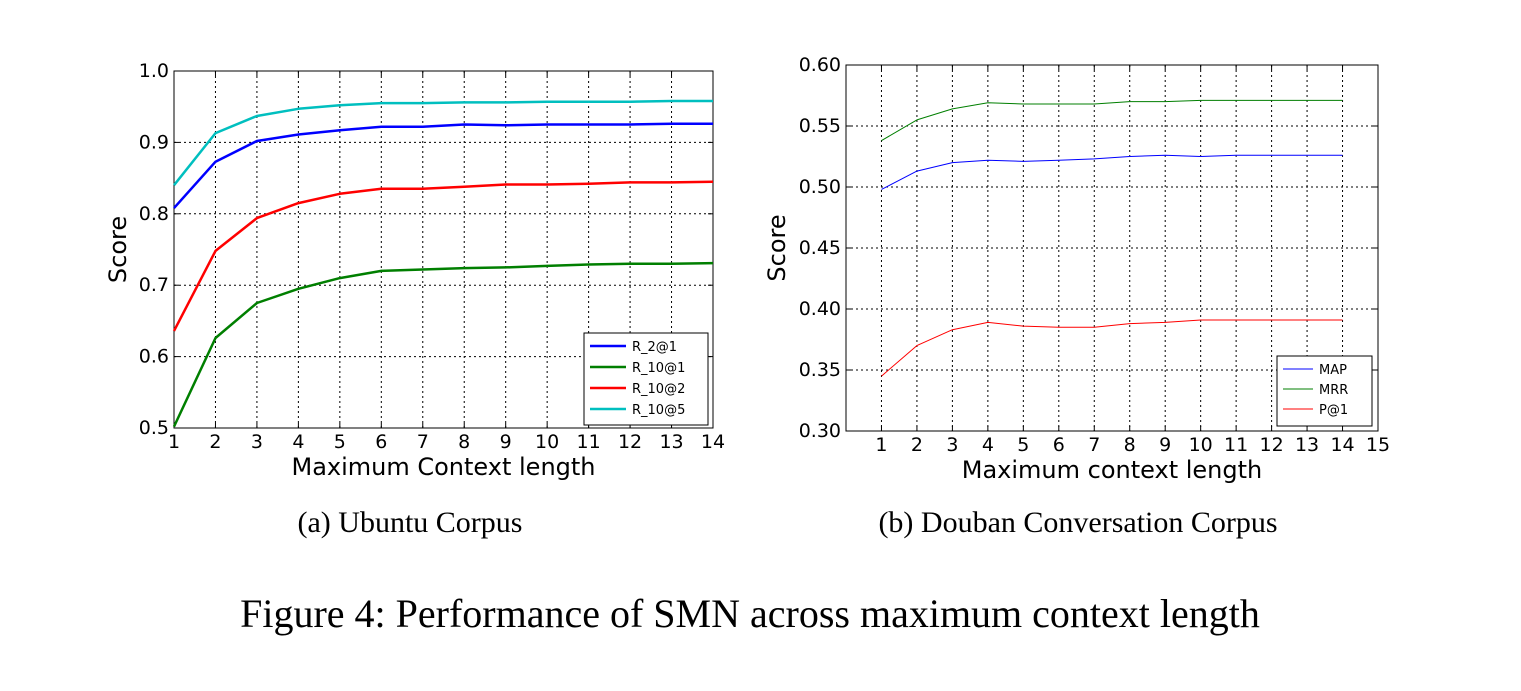  Describe the element at coordinates (118, 249) in the screenshot. I see `ubuntu-y-axis-label: Score` at that location.